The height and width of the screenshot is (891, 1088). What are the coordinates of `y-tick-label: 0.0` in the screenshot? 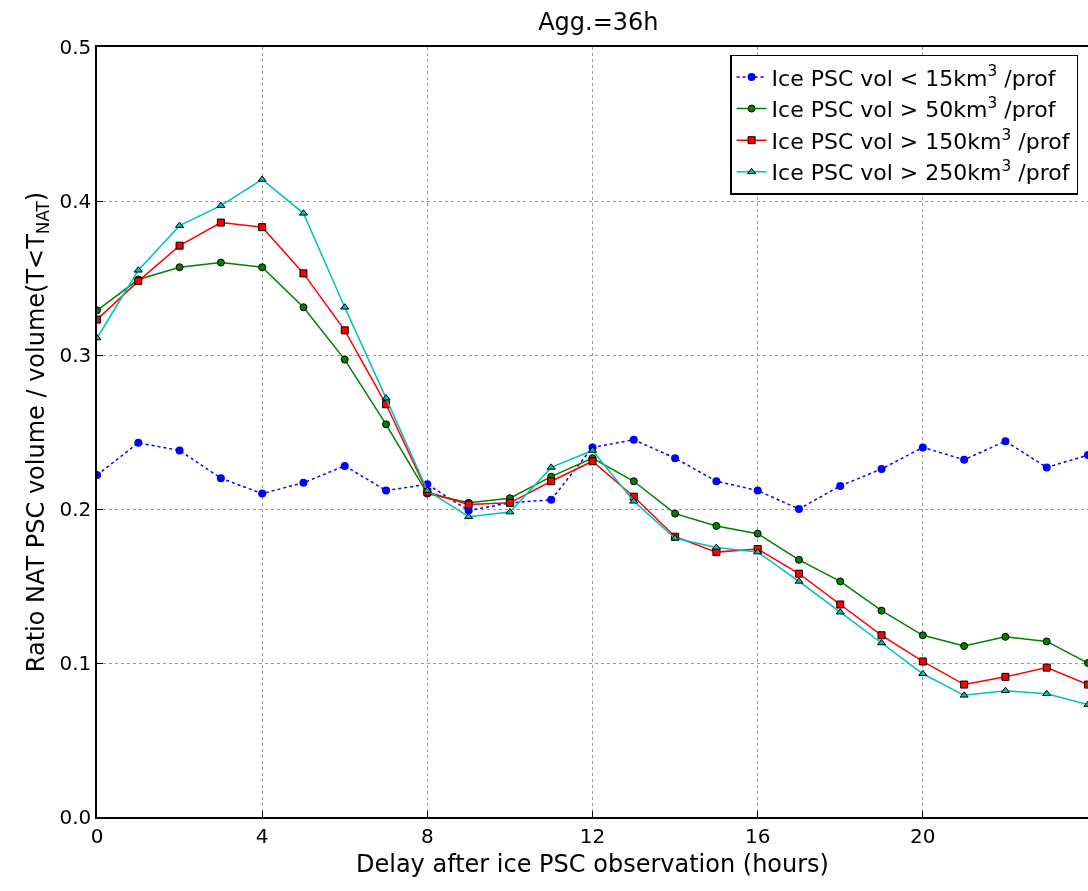 It's located at (75, 817).